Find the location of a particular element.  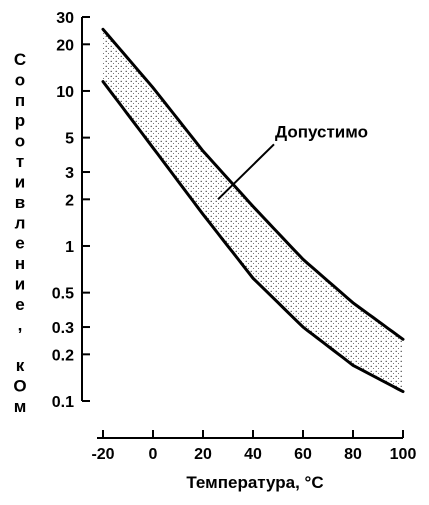

y-tick-label: 3 is located at coordinates (69, 173).